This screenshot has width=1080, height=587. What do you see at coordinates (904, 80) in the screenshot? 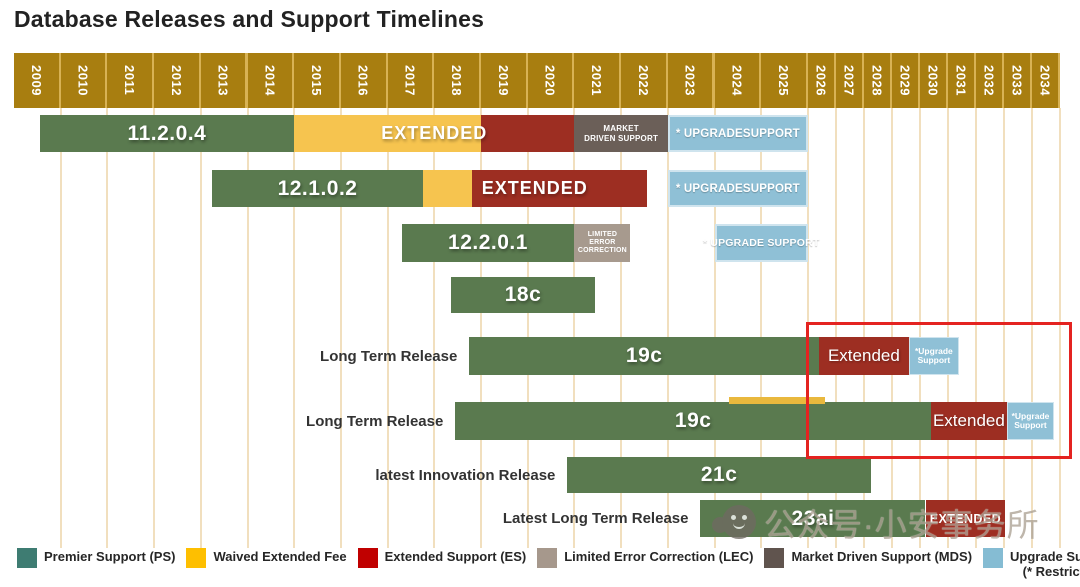
I see `year-label-2029: 2029` at bounding box center [904, 80].